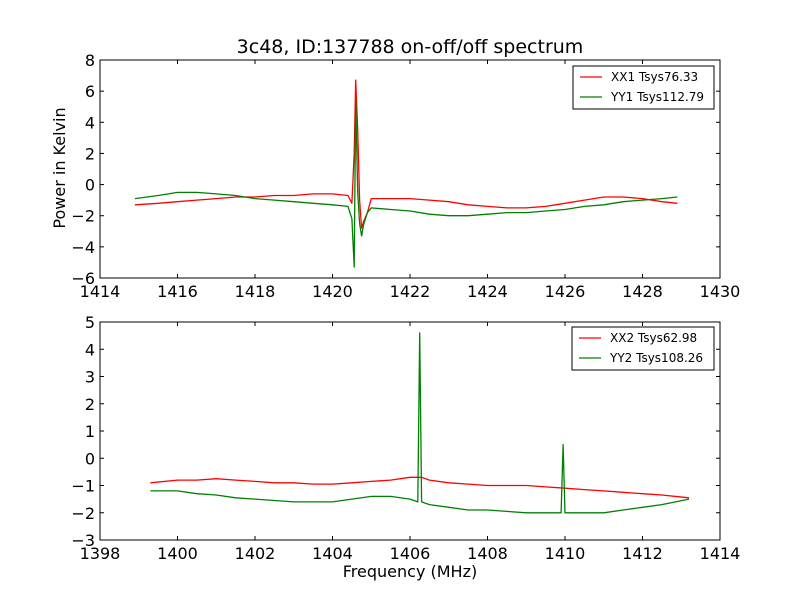 The height and width of the screenshot is (600, 800). What do you see at coordinates (177, 553) in the screenshot?
I see `bottom-x-tick-label: 1400` at bounding box center [177, 553].